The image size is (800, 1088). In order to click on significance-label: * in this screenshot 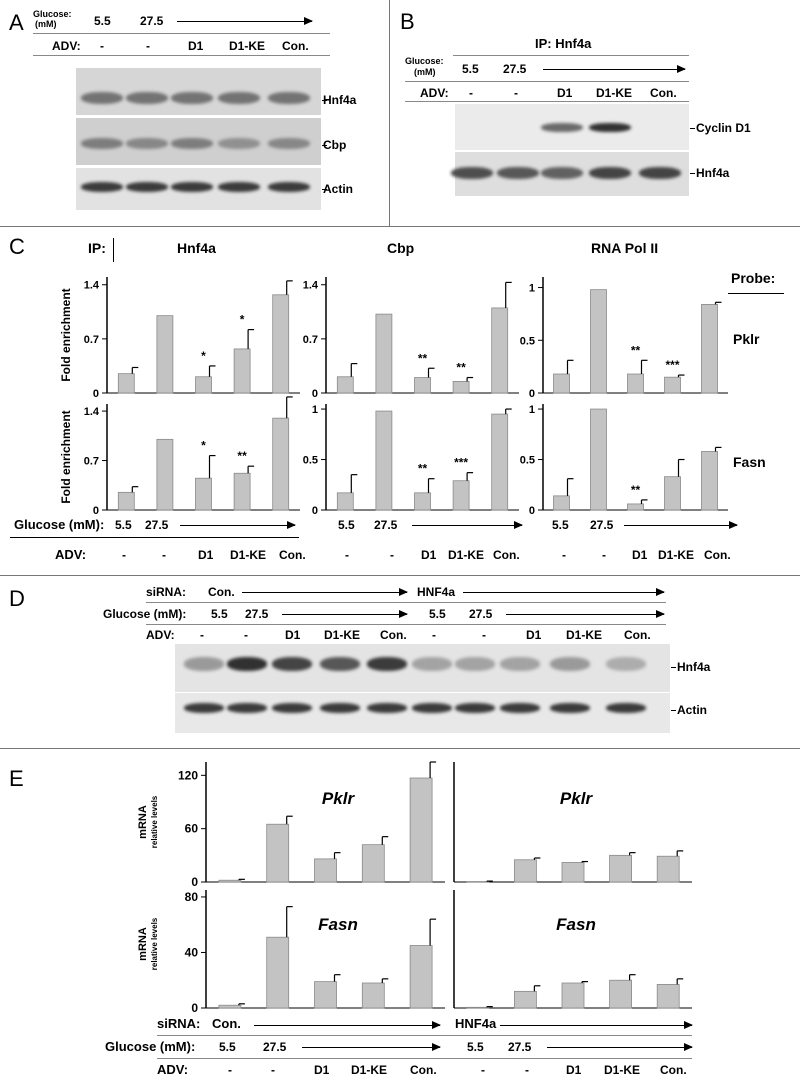, I will do `click(242, 320)`.